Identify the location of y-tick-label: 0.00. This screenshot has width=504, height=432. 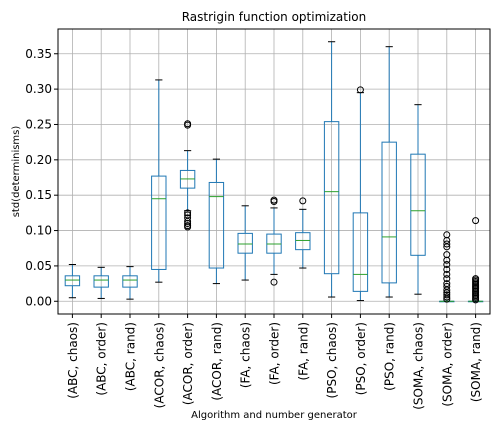
(38, 301).